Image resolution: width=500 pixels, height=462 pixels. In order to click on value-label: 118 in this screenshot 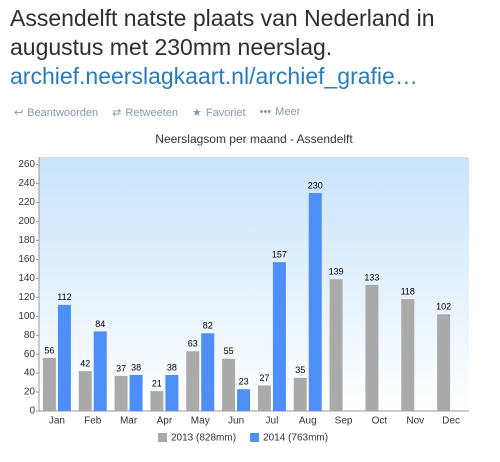, I will do `click(408, 292)`.